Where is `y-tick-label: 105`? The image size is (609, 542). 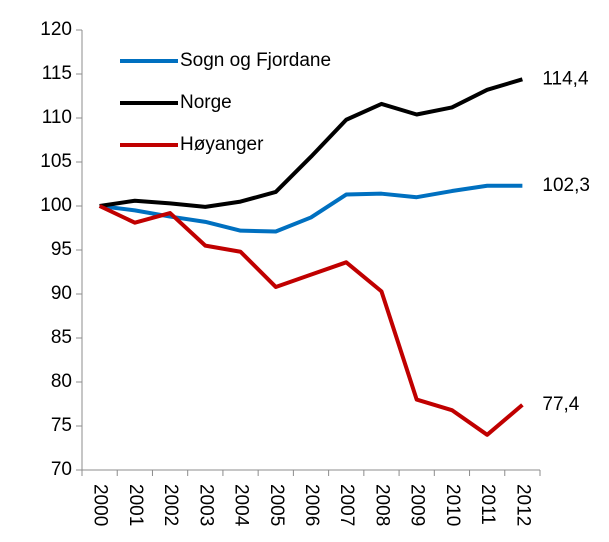 y-tick-label: 105 is located at coordinates (56, 161).